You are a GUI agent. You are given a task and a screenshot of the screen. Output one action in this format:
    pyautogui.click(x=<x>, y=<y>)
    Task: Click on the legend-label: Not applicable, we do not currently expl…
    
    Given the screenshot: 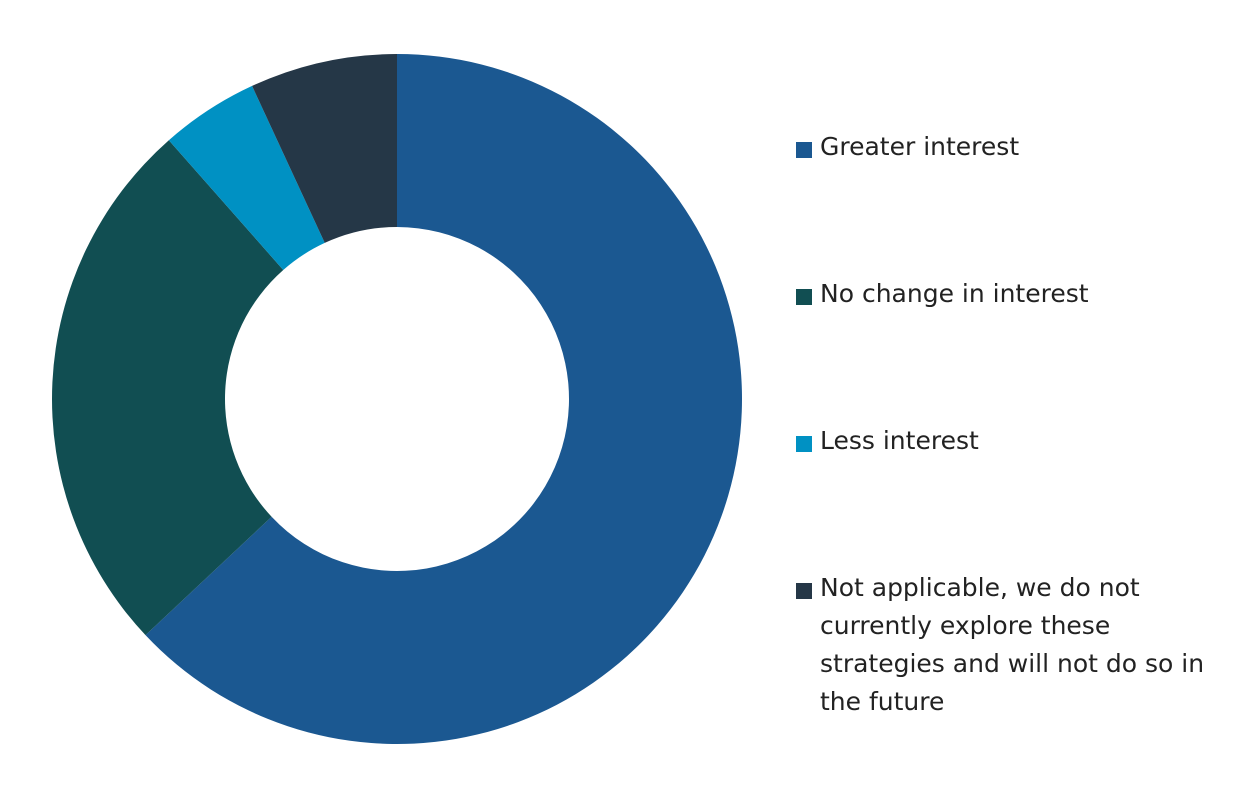 What is the action you would take?
    pyautogui.click(x=1012, y=644)
    